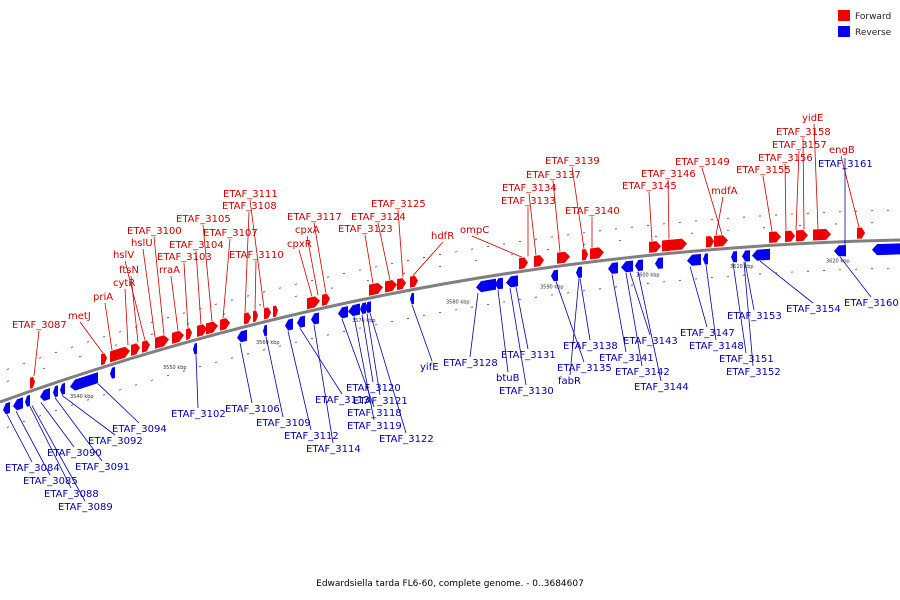 This screenshot has height=600, width=900. What do you see at coordinates (398, 204) in the screenshot?
I see `gene-label-etaf-3125: ETAF_3125` at bounding box center [398, 204].